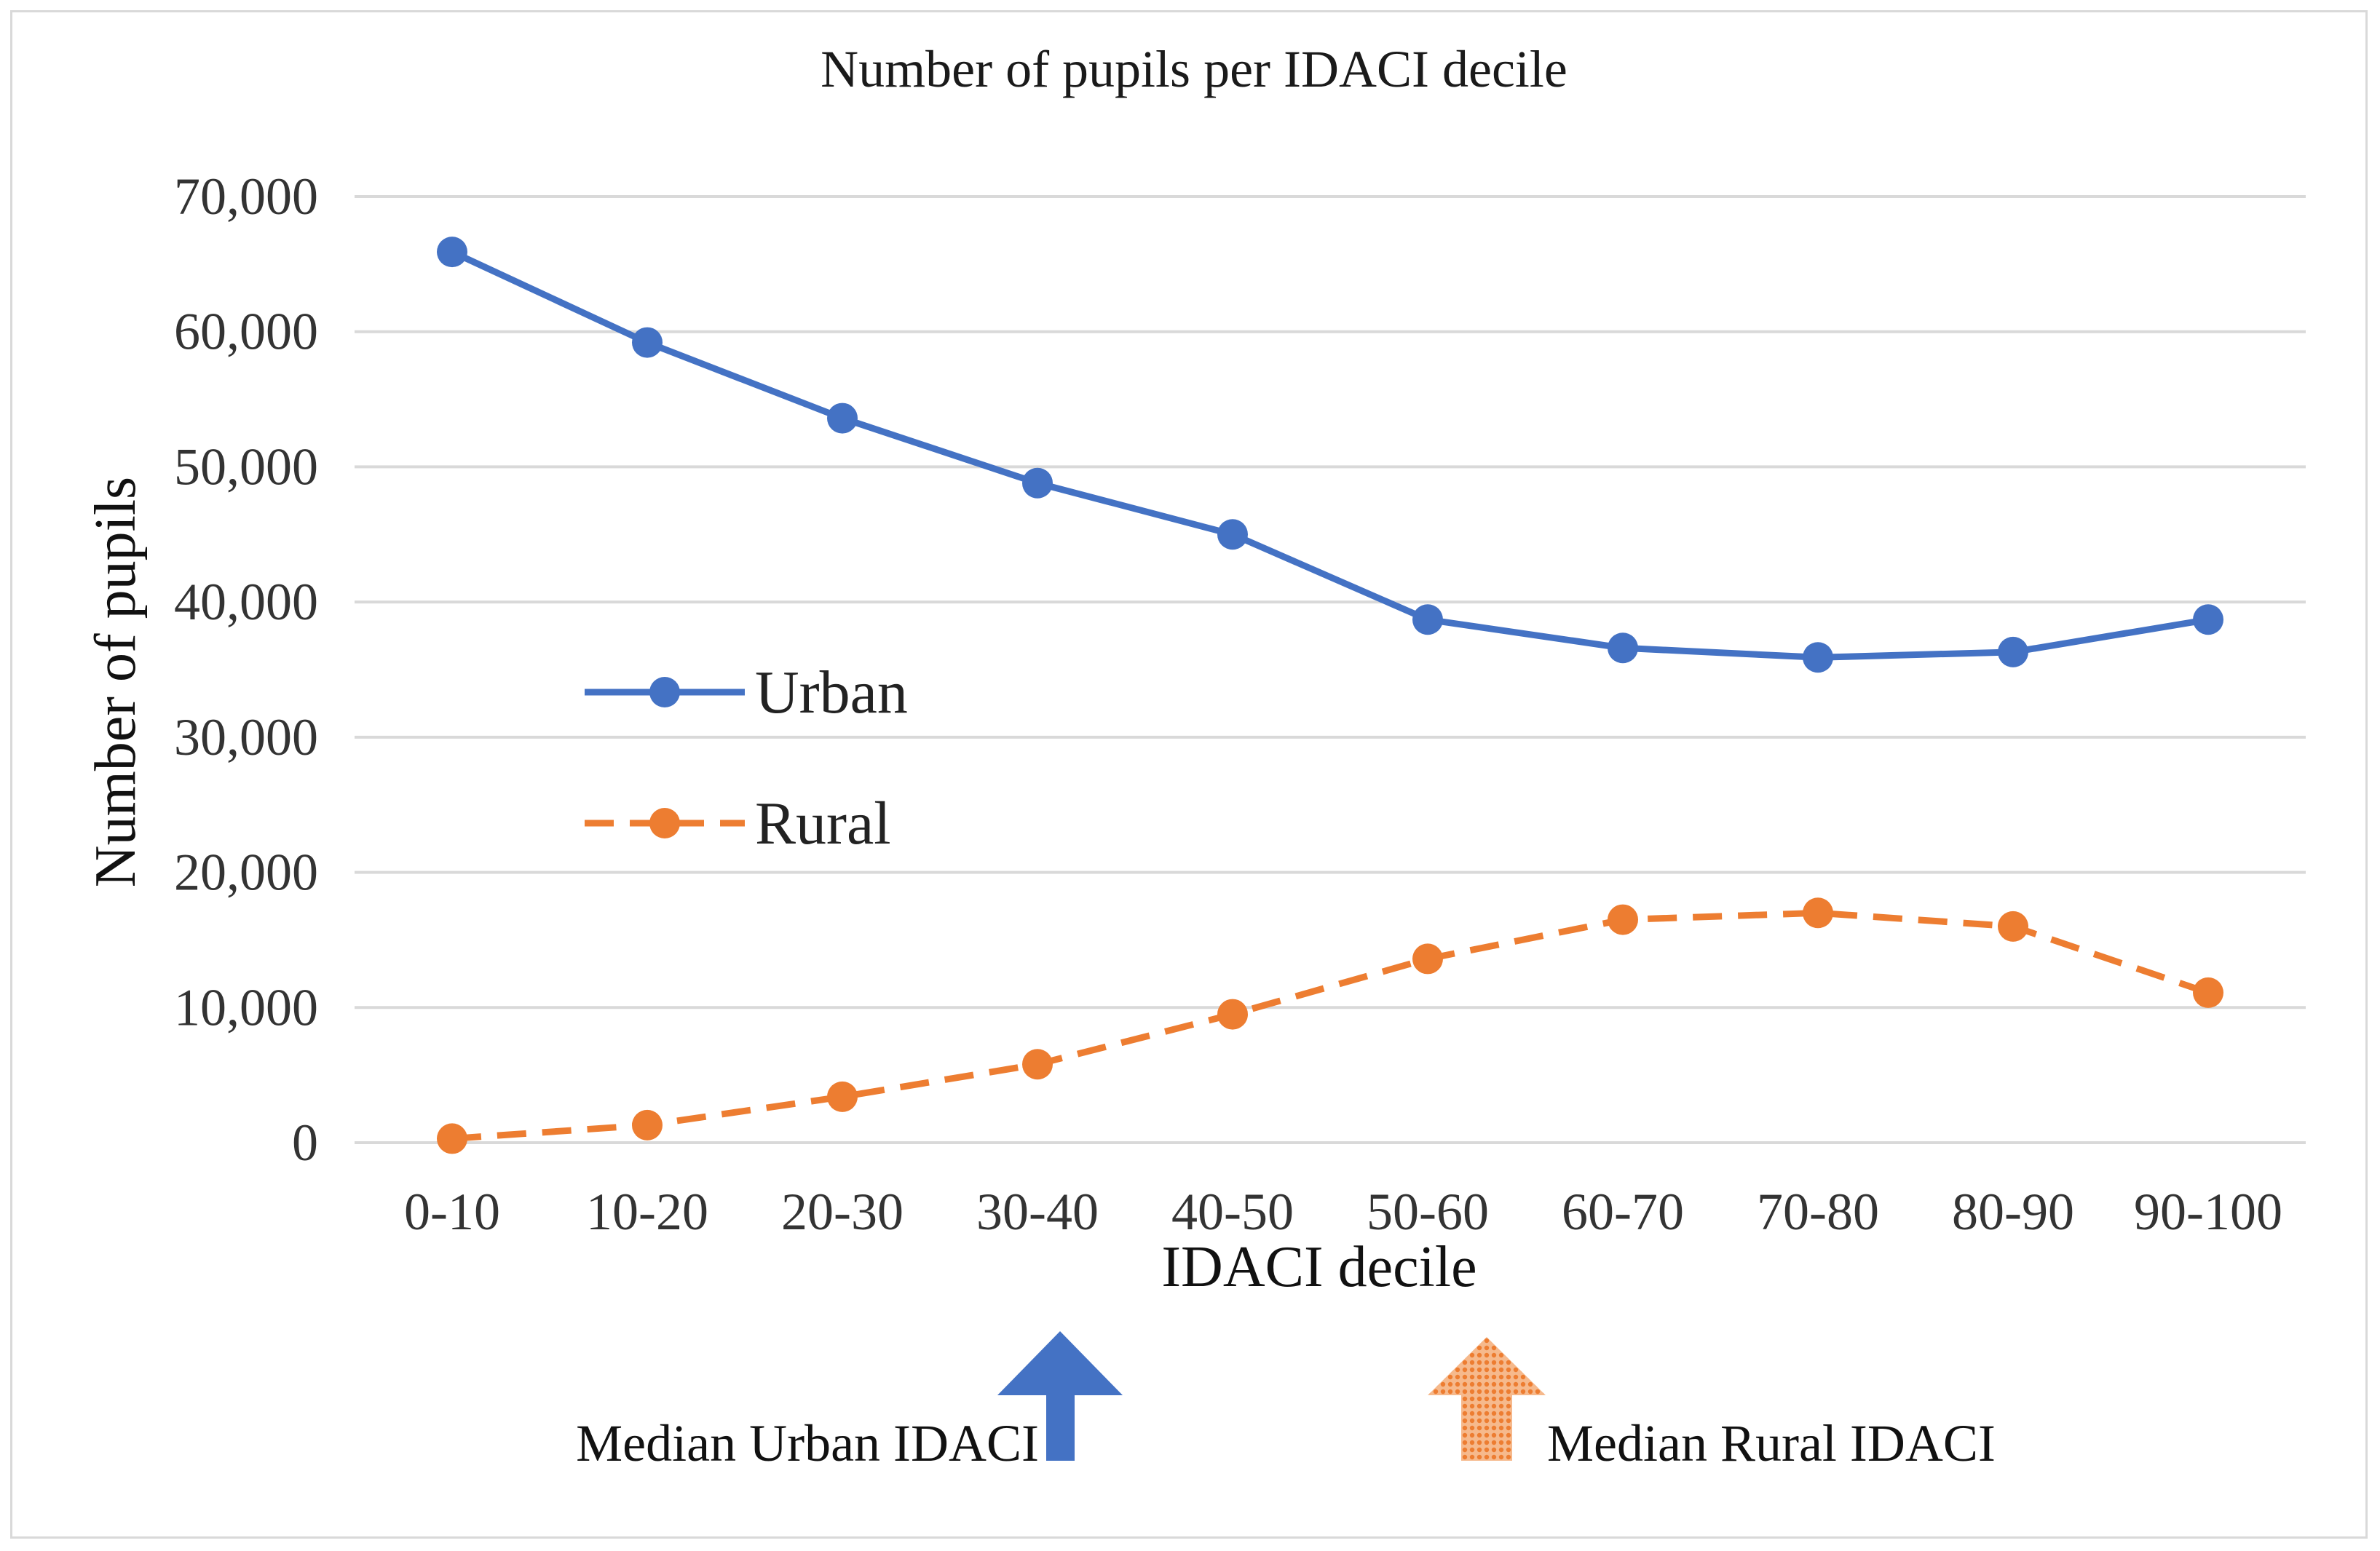 The width and height of the screenshot is (2380, 1551). What do you see at coordinates (664, 692) in the screenshot?
I see `legend-urban-marker` at bounding box center [664, 692].